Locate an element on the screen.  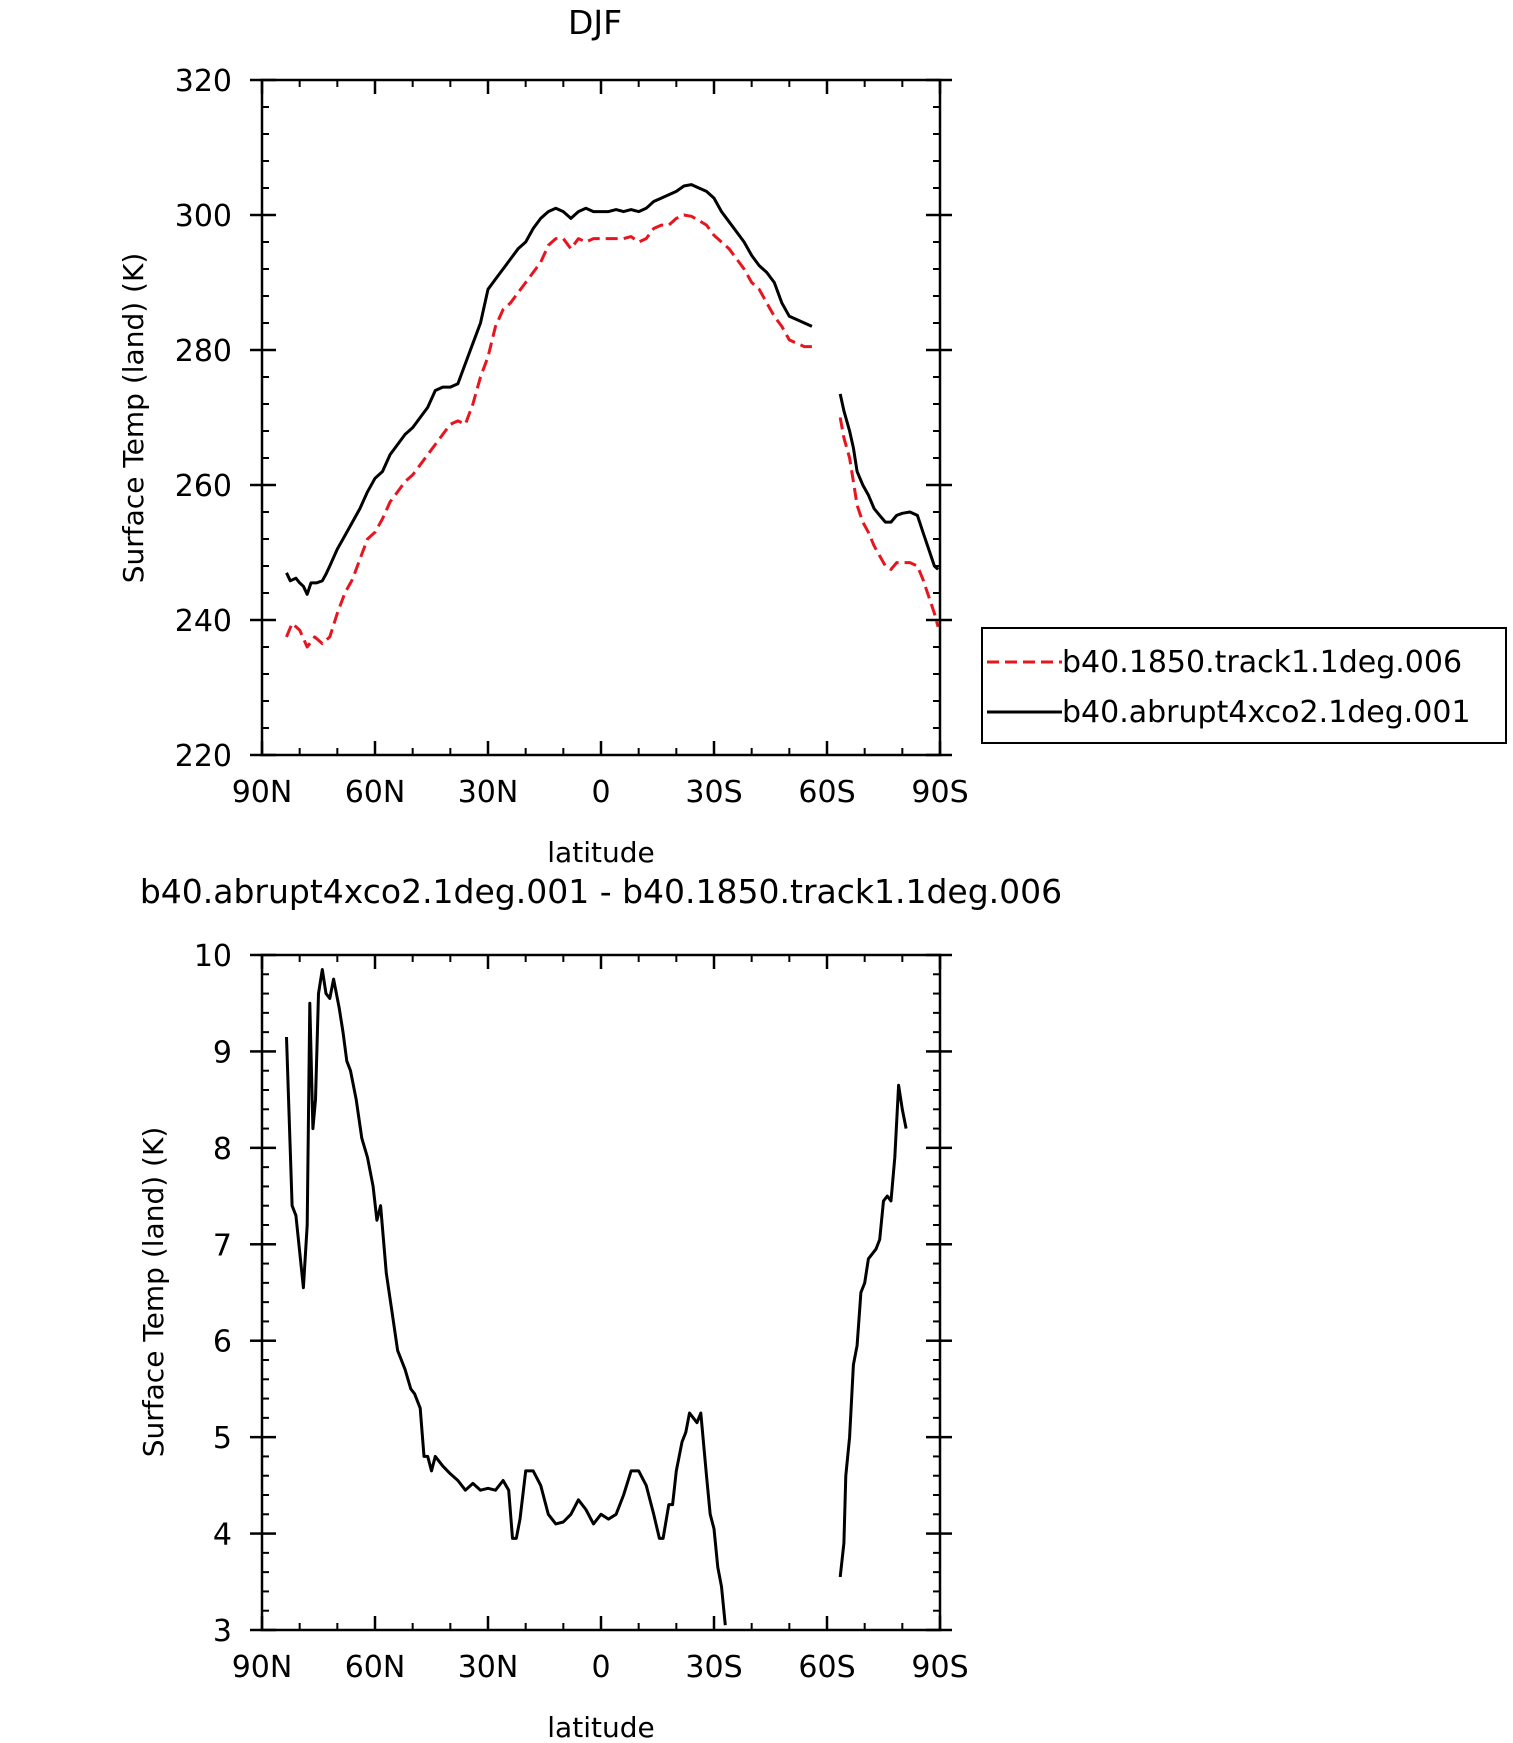
y-tick-label: 8 is located at coordinates (222, 1149).